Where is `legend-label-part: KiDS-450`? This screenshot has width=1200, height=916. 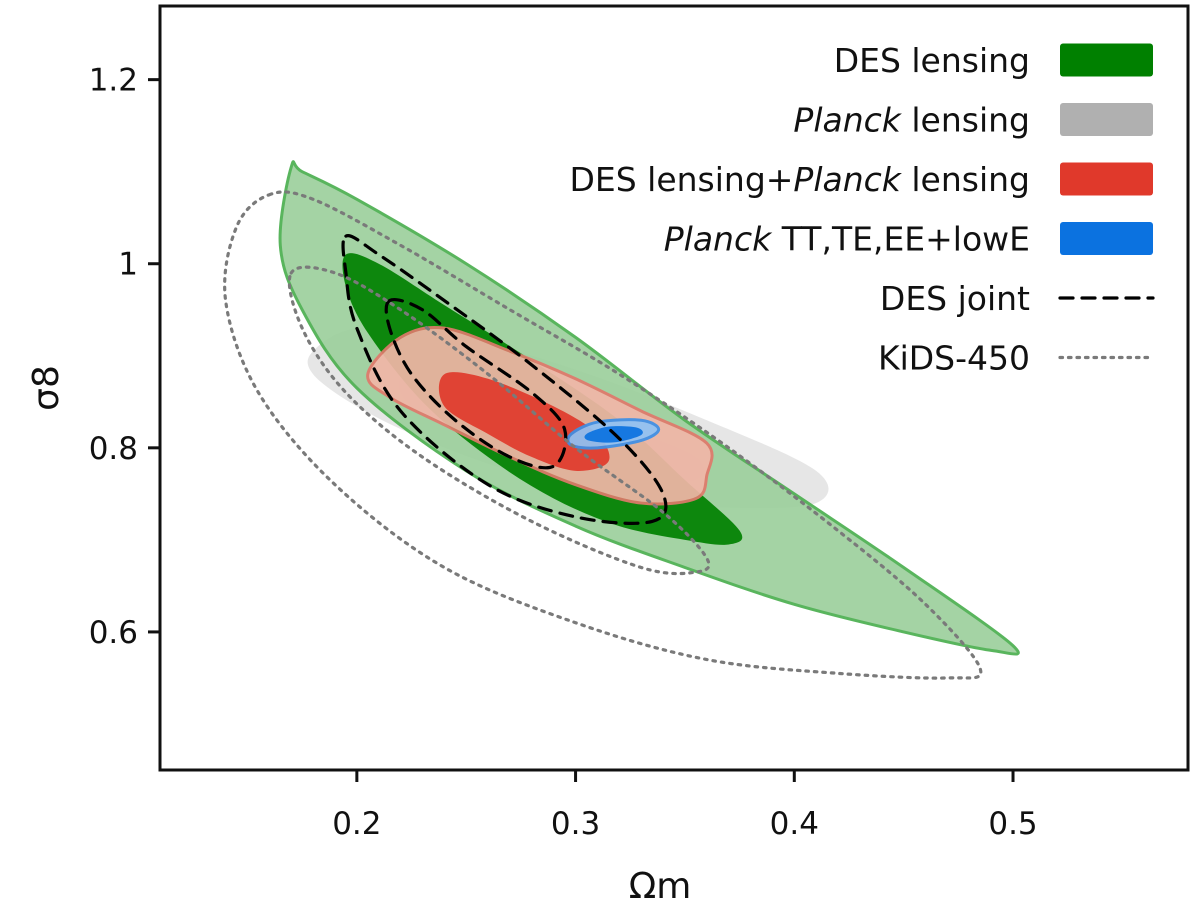
legend-label-part: KiDS-450 is located at coordinates (954, 358).